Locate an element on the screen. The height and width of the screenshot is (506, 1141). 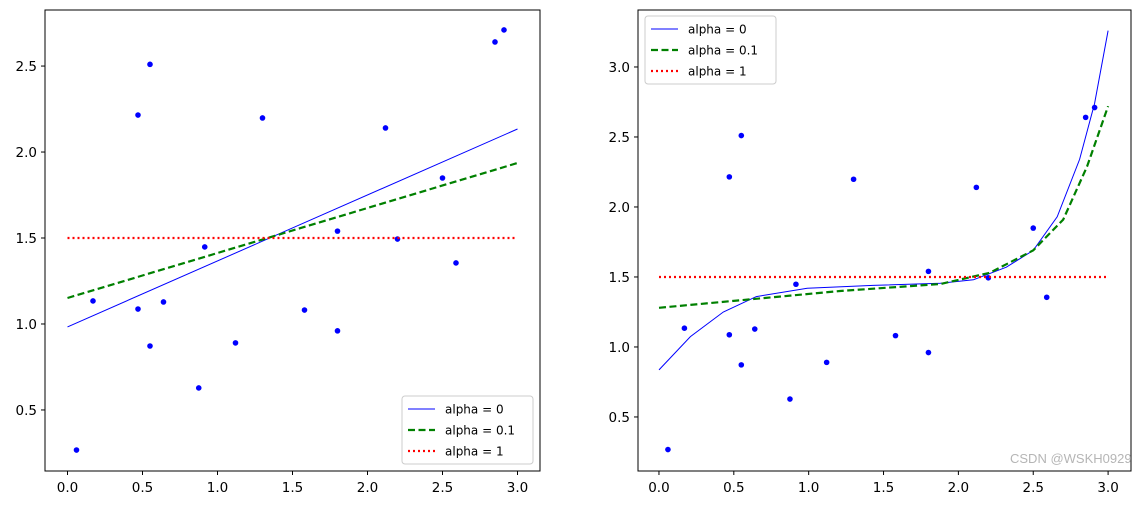
watermark: CSDN @WSKH0929 is located at coordinates (1071, 458).